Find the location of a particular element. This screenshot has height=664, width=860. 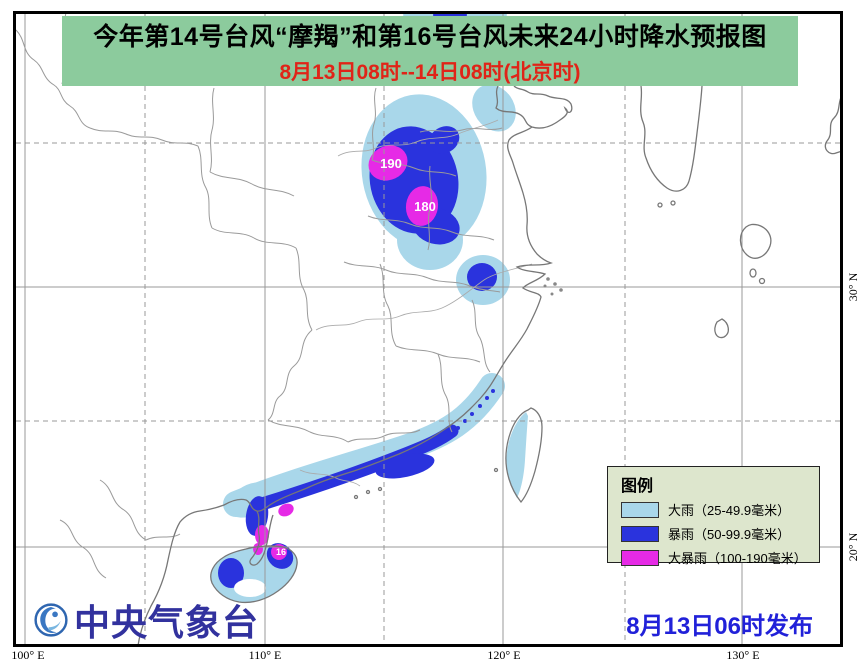

map-title: 今年第14号台风“摩羯”和第16号台风未来24小时降水预报图 is located at coordinates (430, 36).